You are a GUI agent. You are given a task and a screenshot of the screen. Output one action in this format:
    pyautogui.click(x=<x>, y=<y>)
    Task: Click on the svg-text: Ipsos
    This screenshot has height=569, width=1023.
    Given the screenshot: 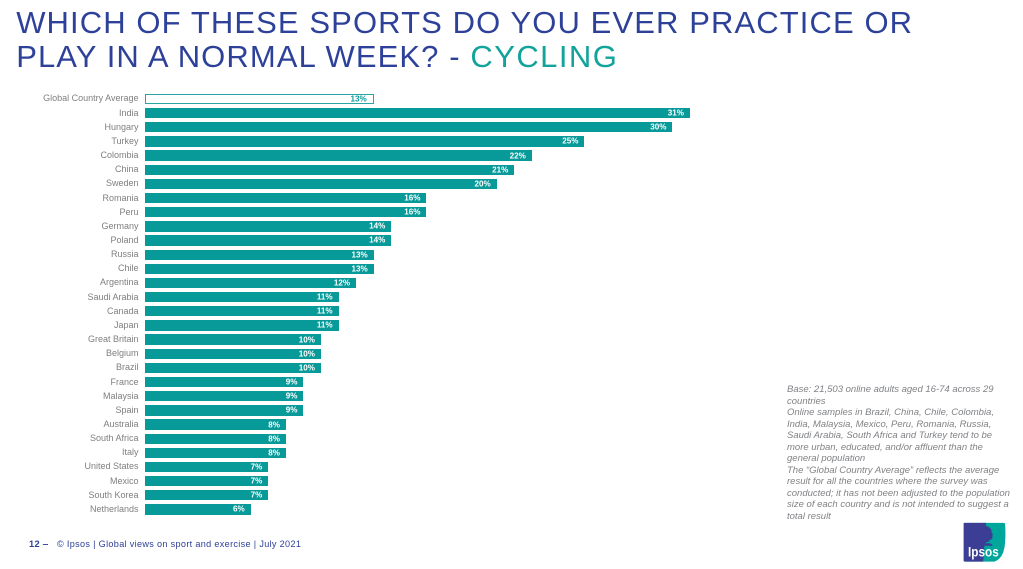 What is the action you would take?
    pyautogui.click(x=983, y=551)
    